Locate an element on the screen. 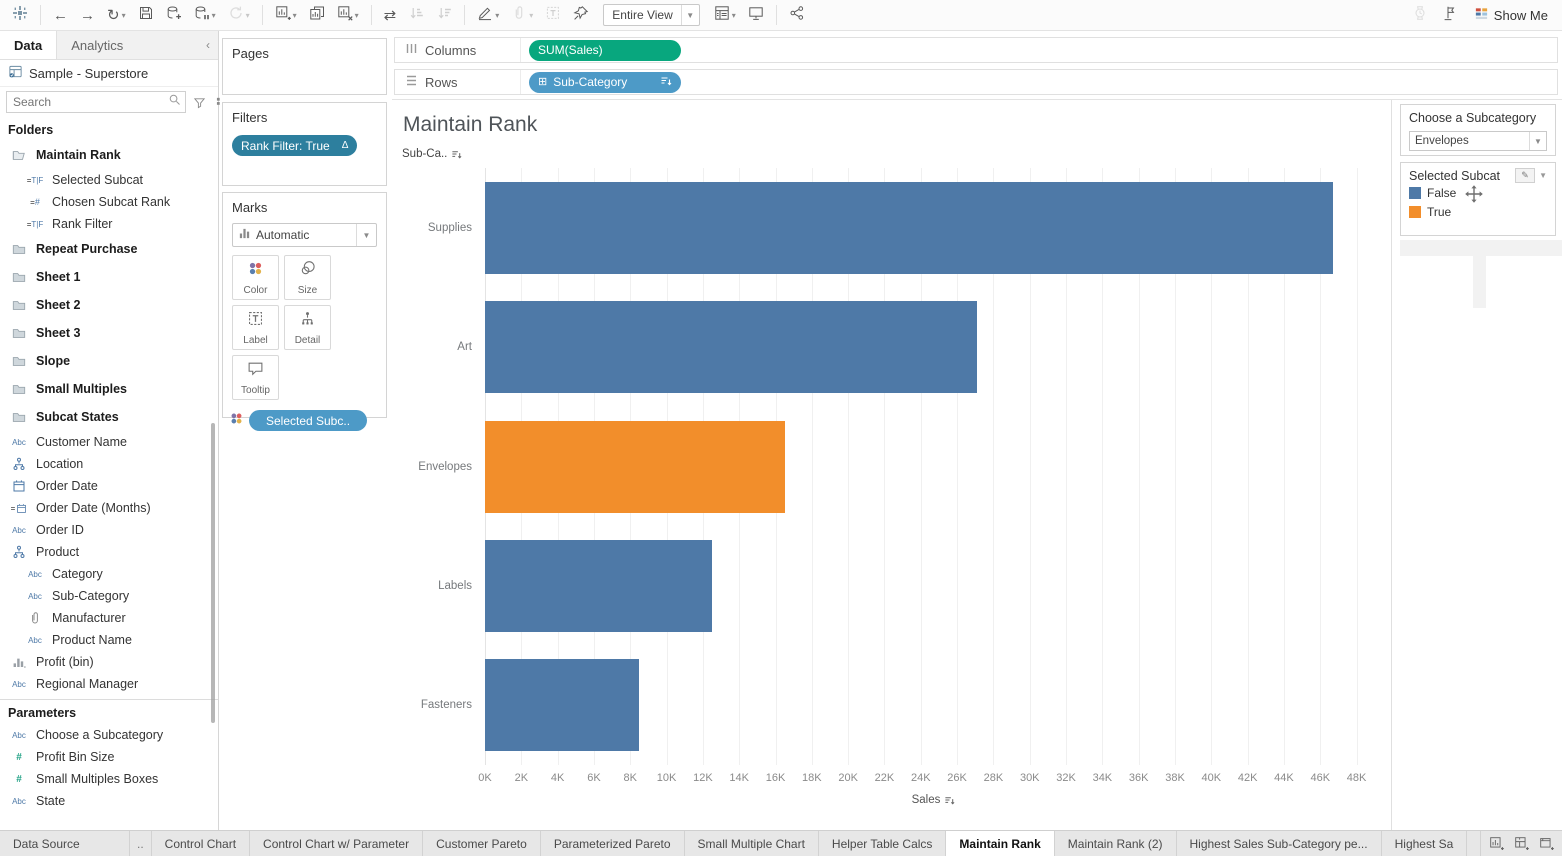 This screenshot has width=1562, height=856. search-box is located at coordinates (96, 102).